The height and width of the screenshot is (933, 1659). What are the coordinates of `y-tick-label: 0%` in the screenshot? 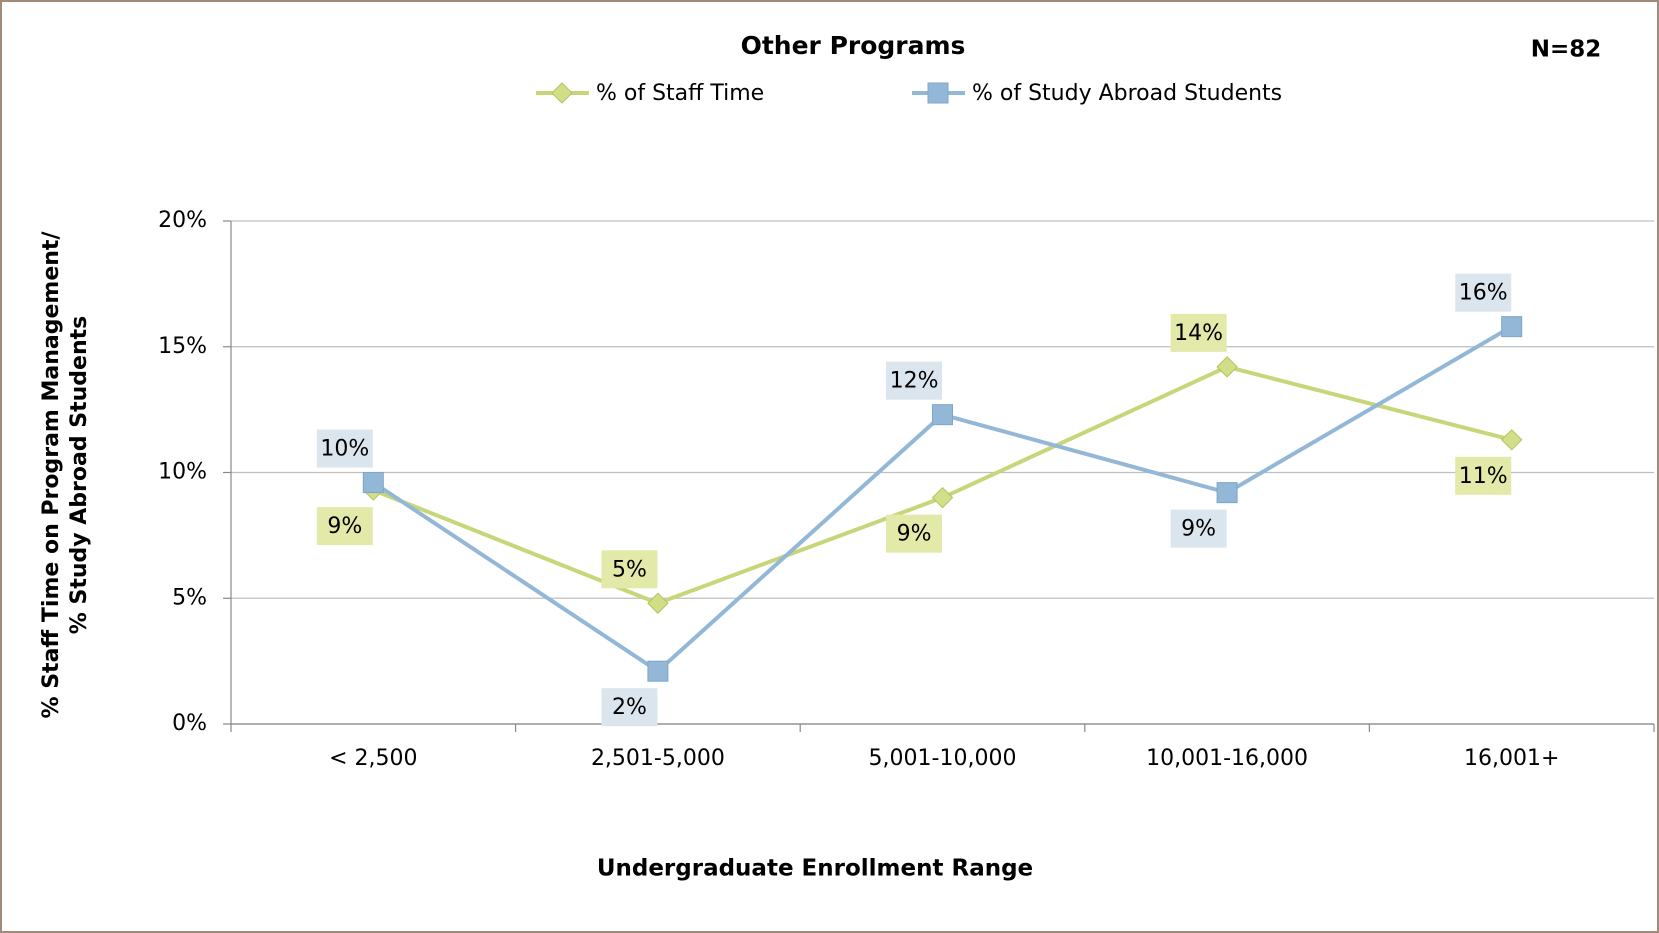 It's located at (189, 723).